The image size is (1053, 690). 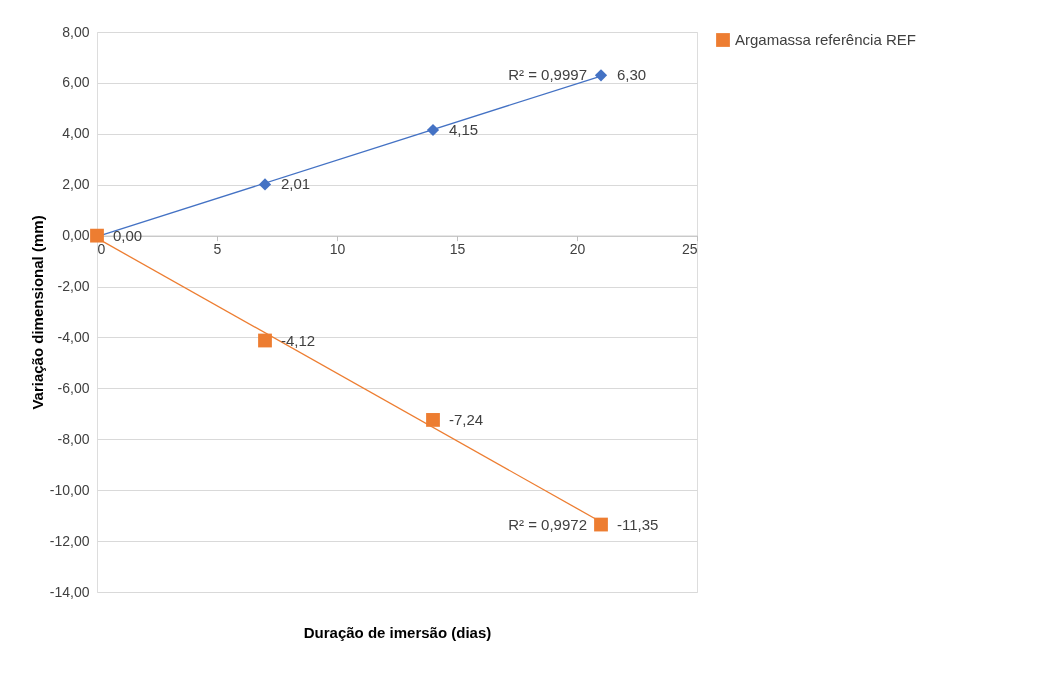 I want to click on x-tick-label: 10, so click(x=337, y=249).